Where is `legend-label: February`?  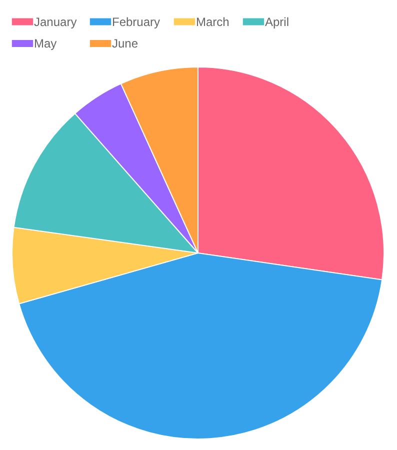
legend-label: February is located at coordinates (136, 21).